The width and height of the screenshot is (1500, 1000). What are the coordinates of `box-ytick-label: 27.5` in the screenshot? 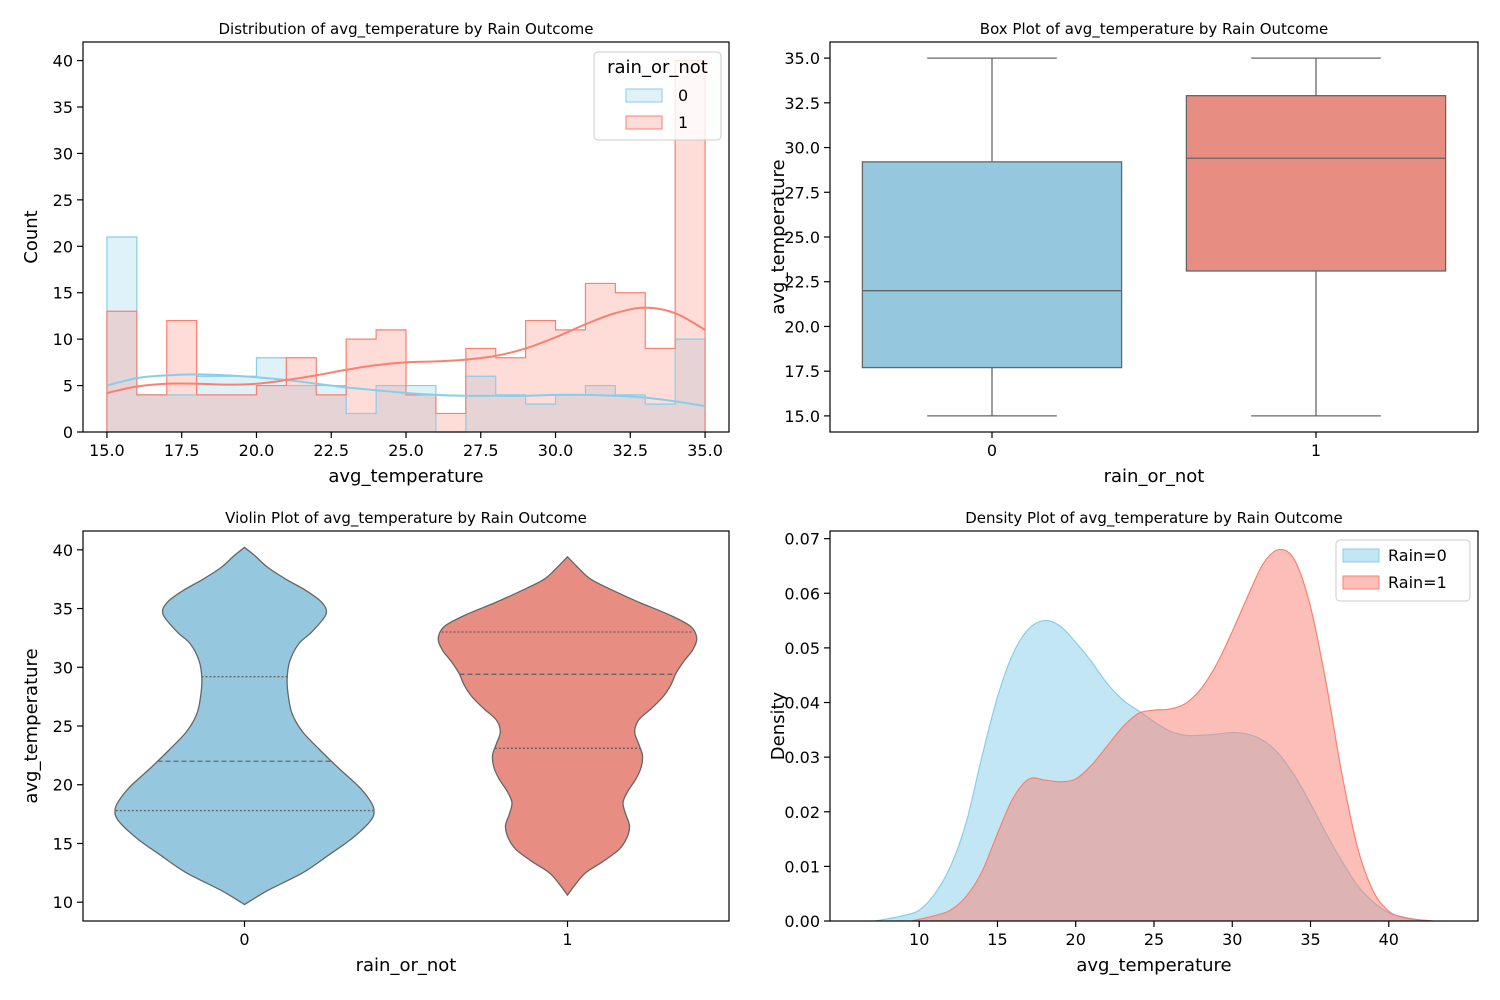 It's located at (802, 192).